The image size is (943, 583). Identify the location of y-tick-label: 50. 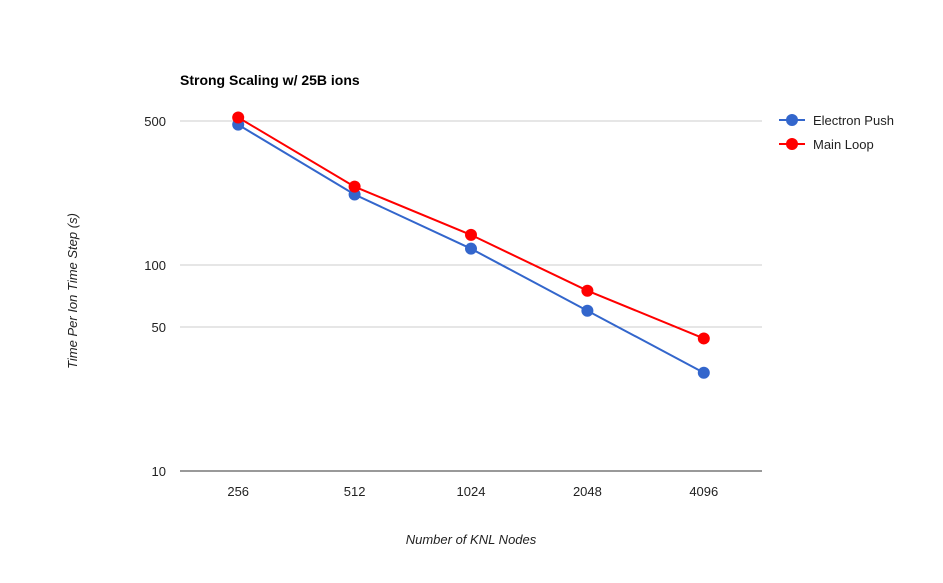
(159, 327).